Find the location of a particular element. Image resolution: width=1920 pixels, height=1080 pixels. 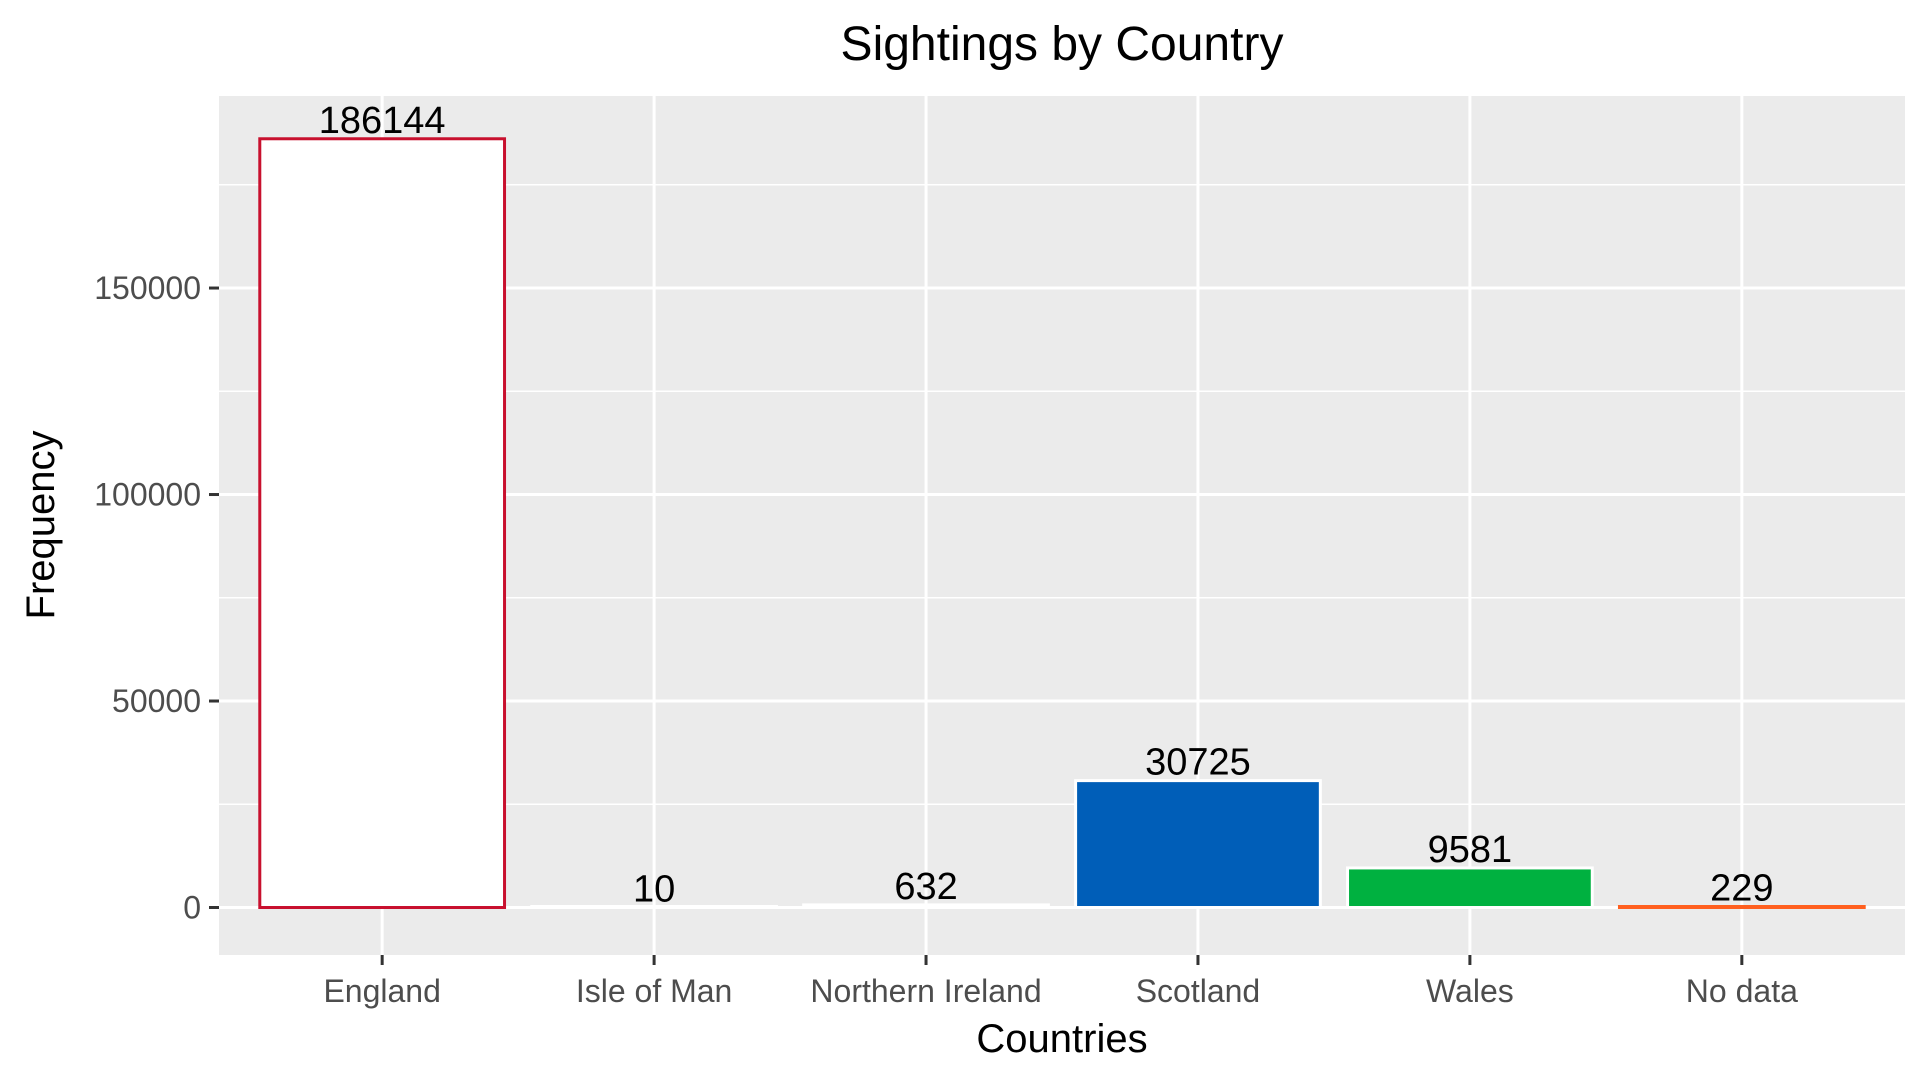

y-tick-label: 50000 is located at coordinates (156, 701).